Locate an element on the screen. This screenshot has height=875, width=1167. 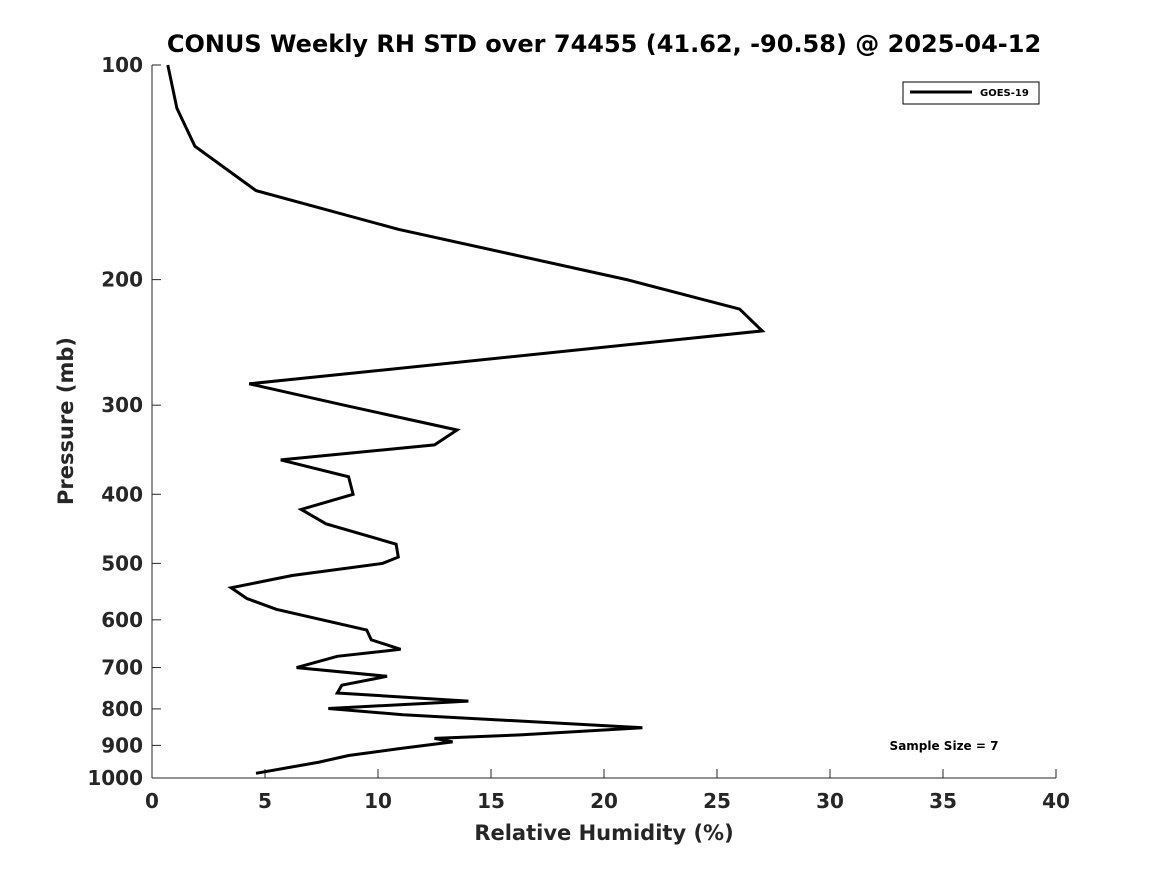
y-tick-label: 300 is located at coordinates (122, 405).